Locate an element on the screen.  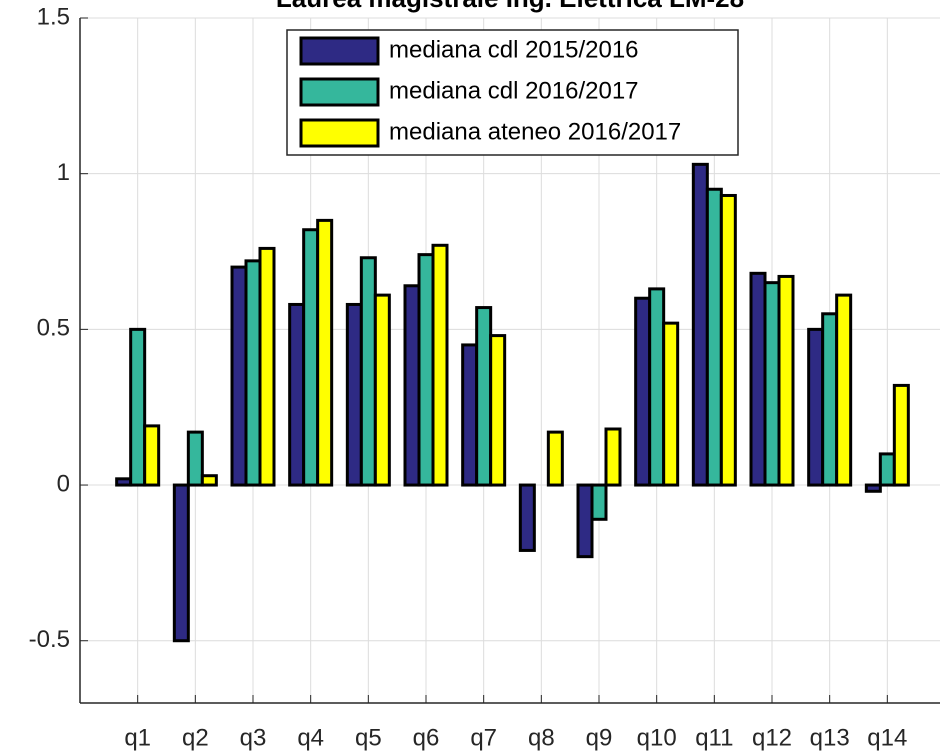
x-tick-label: q2 is located at coordinates (195, 737).